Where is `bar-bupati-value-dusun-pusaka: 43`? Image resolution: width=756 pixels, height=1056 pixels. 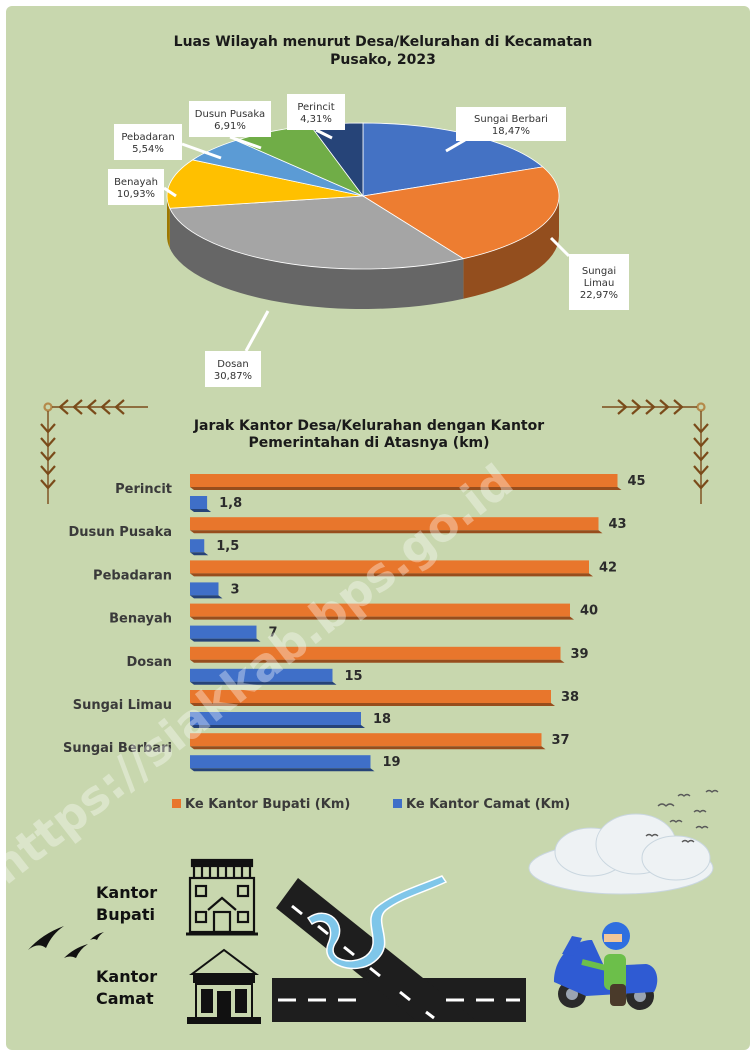 bar-bupati-value-dusun-pusaka: 43 is located at coordinates (618, 524).